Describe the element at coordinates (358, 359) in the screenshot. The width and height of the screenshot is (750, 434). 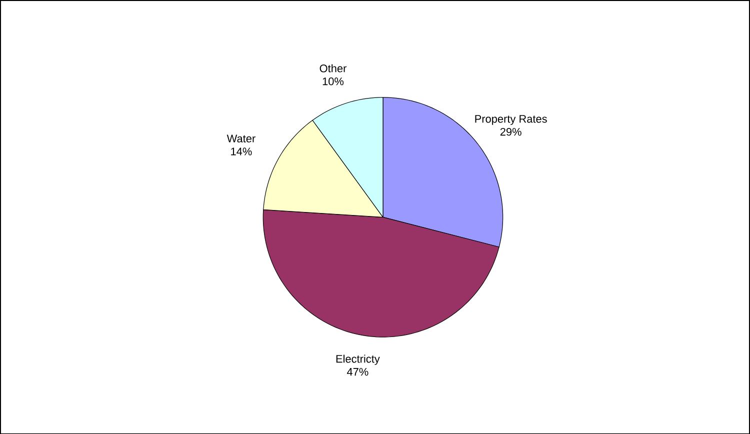
I see `slice-label: Electricty` at that location.